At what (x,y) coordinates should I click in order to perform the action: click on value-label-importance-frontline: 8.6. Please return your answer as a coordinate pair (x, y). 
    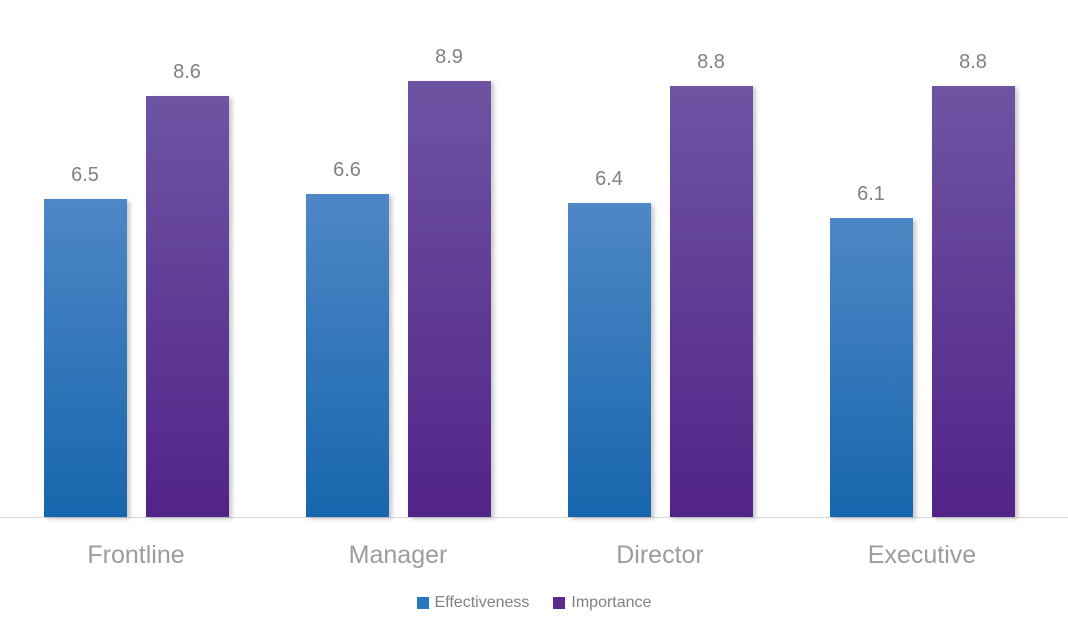
    Looking at the image, I should click on (187, 71).